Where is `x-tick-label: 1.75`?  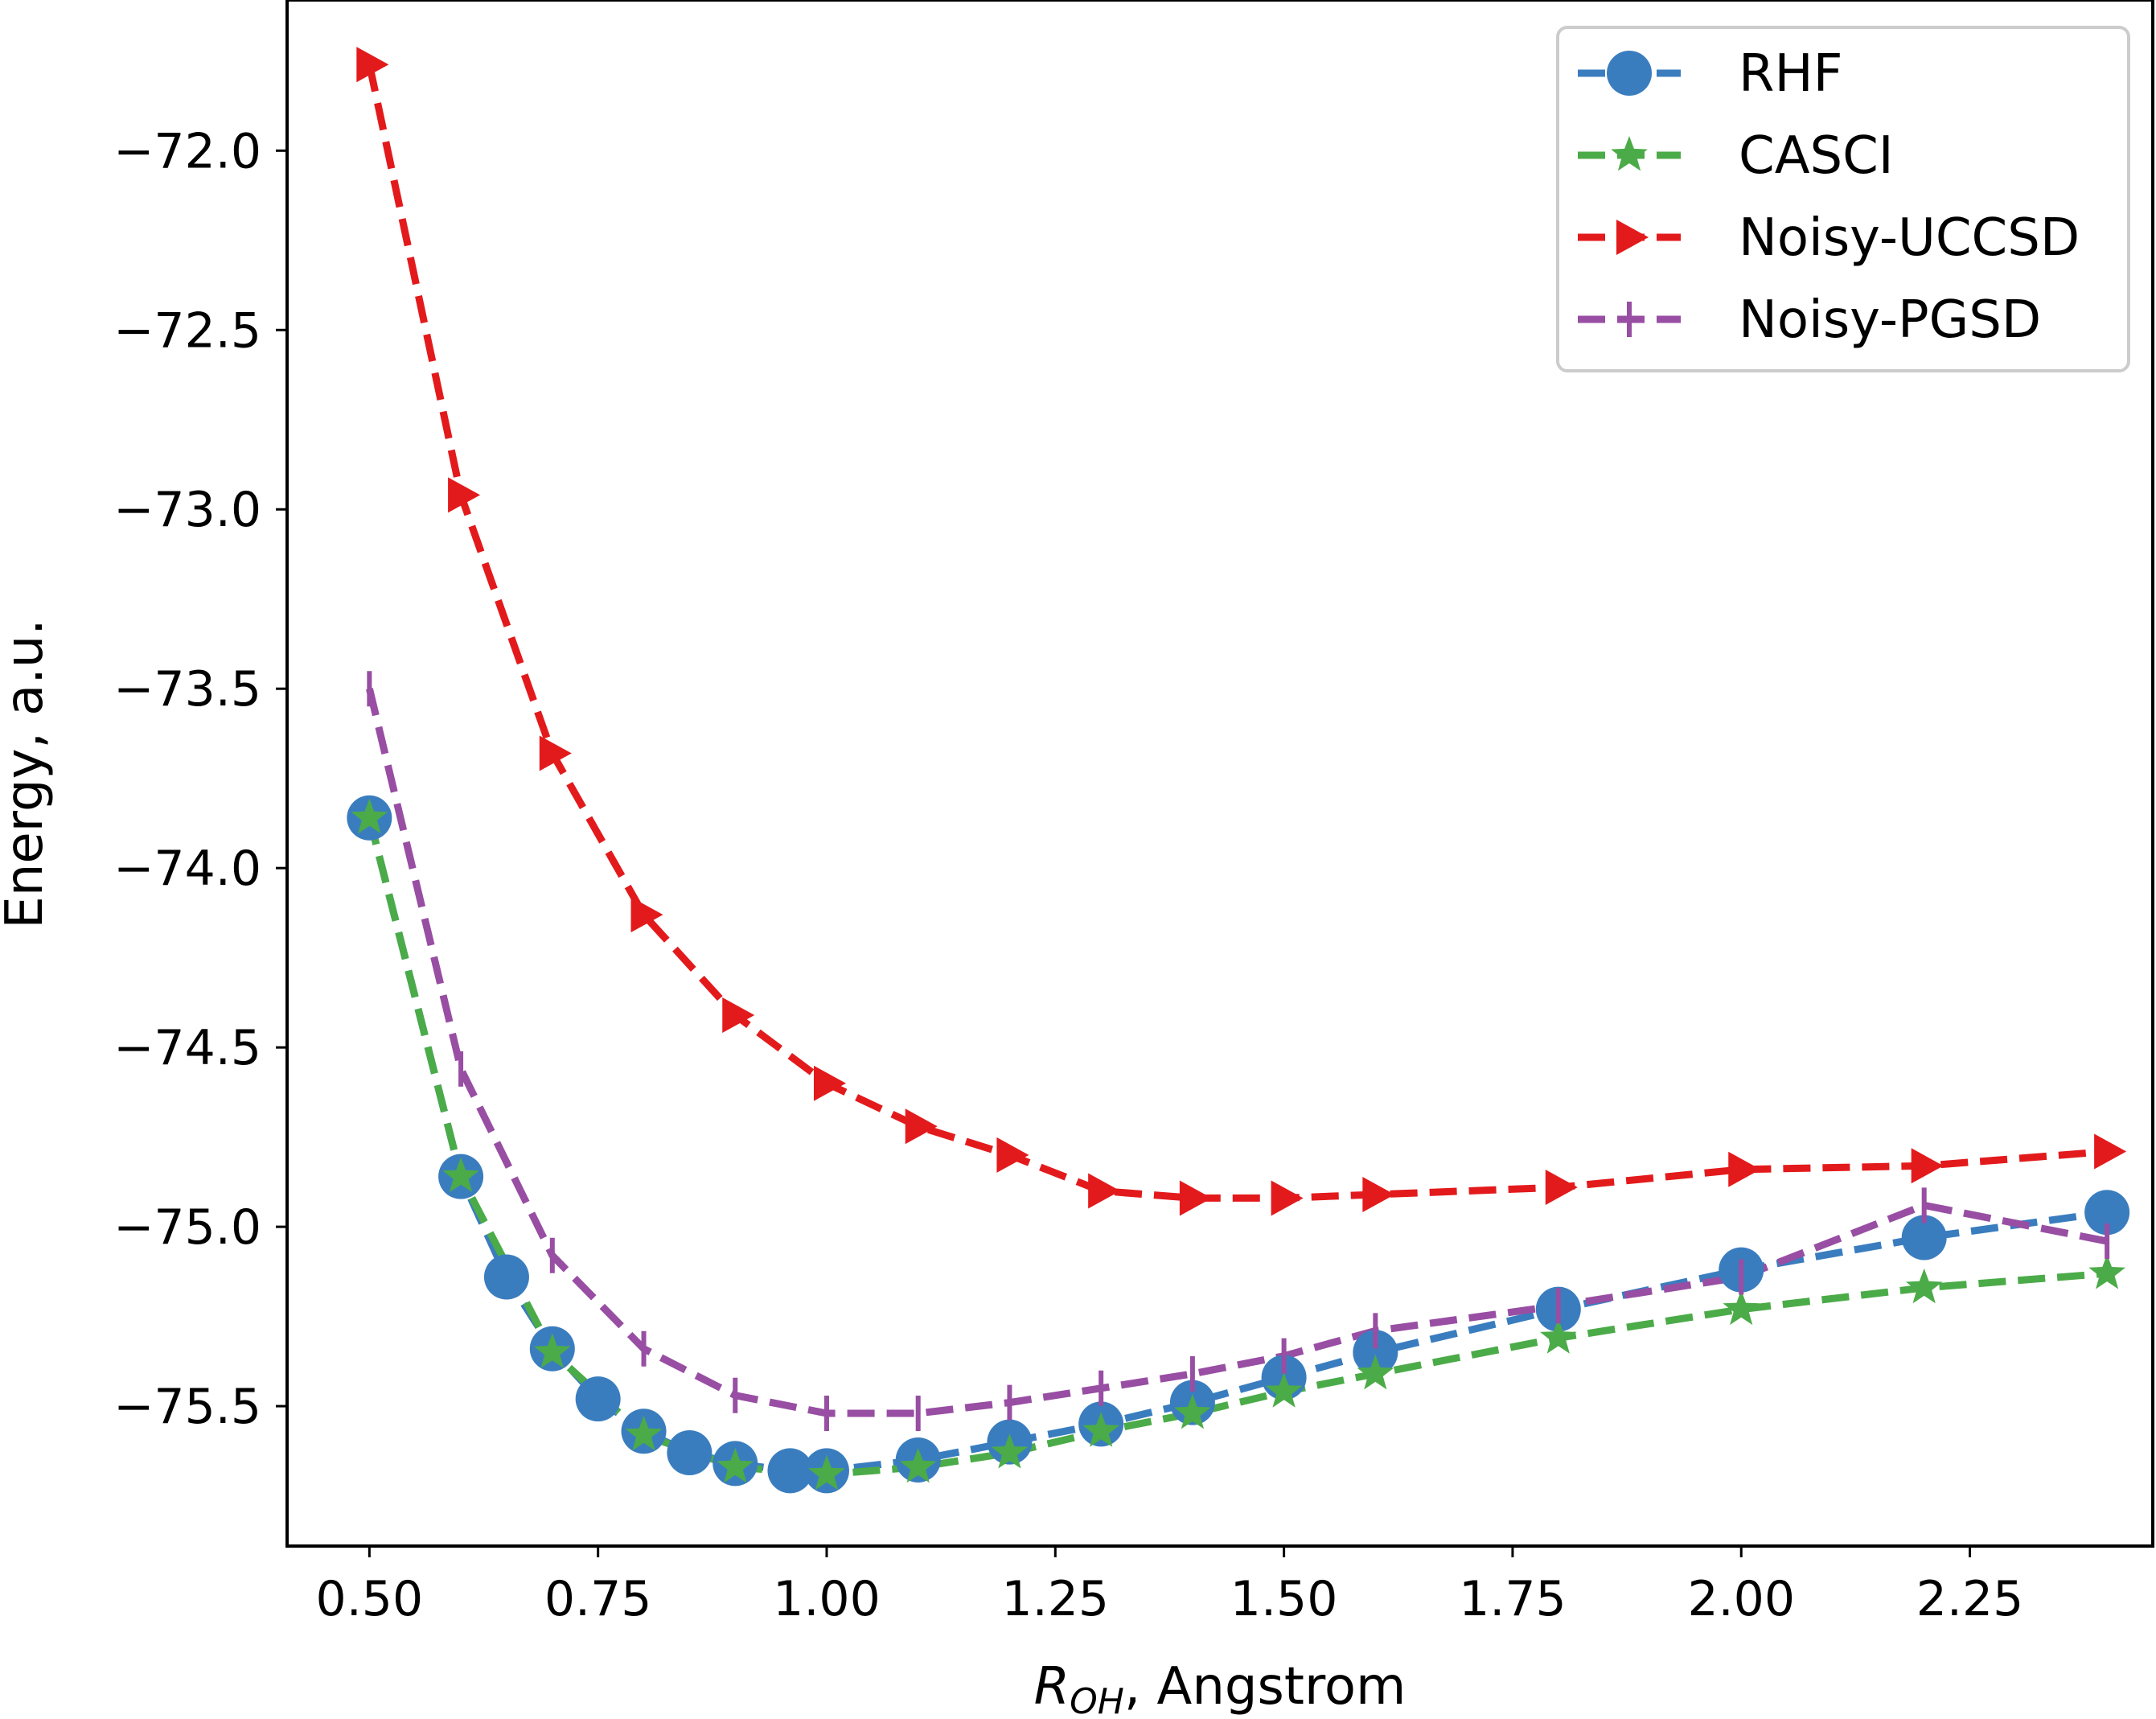
x-tick-label: 1.75 is located at coordinates (1513, 1599).